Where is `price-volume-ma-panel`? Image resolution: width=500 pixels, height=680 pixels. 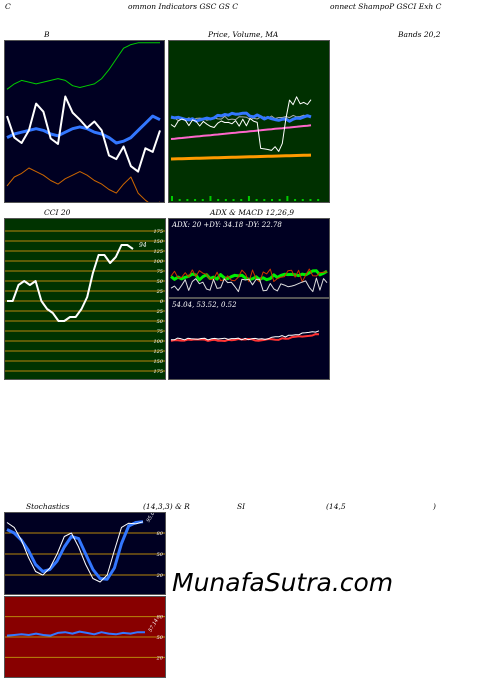 price-volume-ma-panel is located at coordinates (249, 121).